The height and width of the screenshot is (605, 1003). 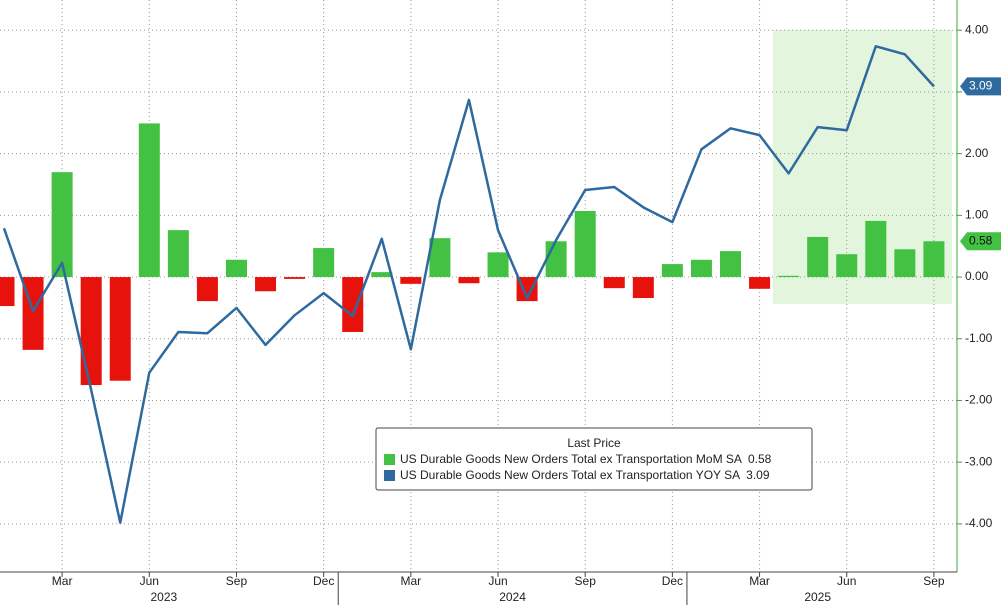 I want to click on y-tick-label: -2.00, so click(x=979, y=400).